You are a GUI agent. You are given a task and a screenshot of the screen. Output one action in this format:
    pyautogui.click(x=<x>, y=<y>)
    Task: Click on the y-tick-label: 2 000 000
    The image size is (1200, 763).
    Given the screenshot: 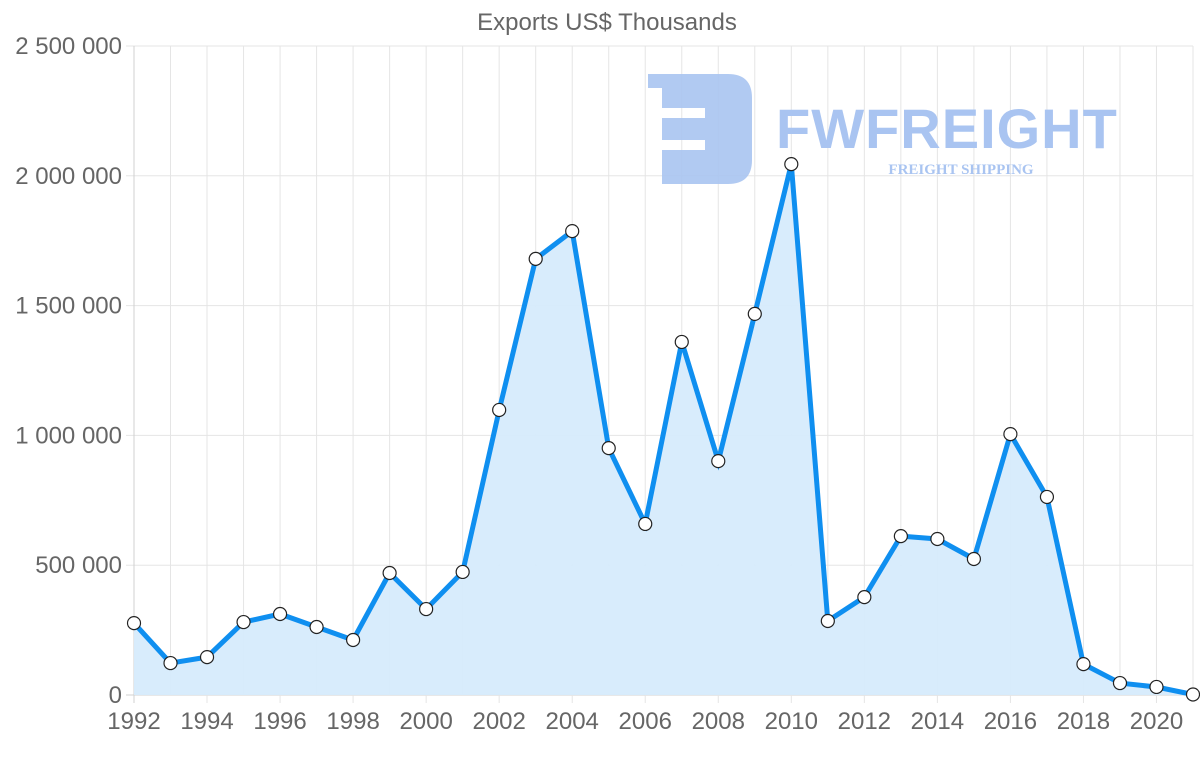 What is the action you would take?
    pyautogui.click(x=68, y=176)
    